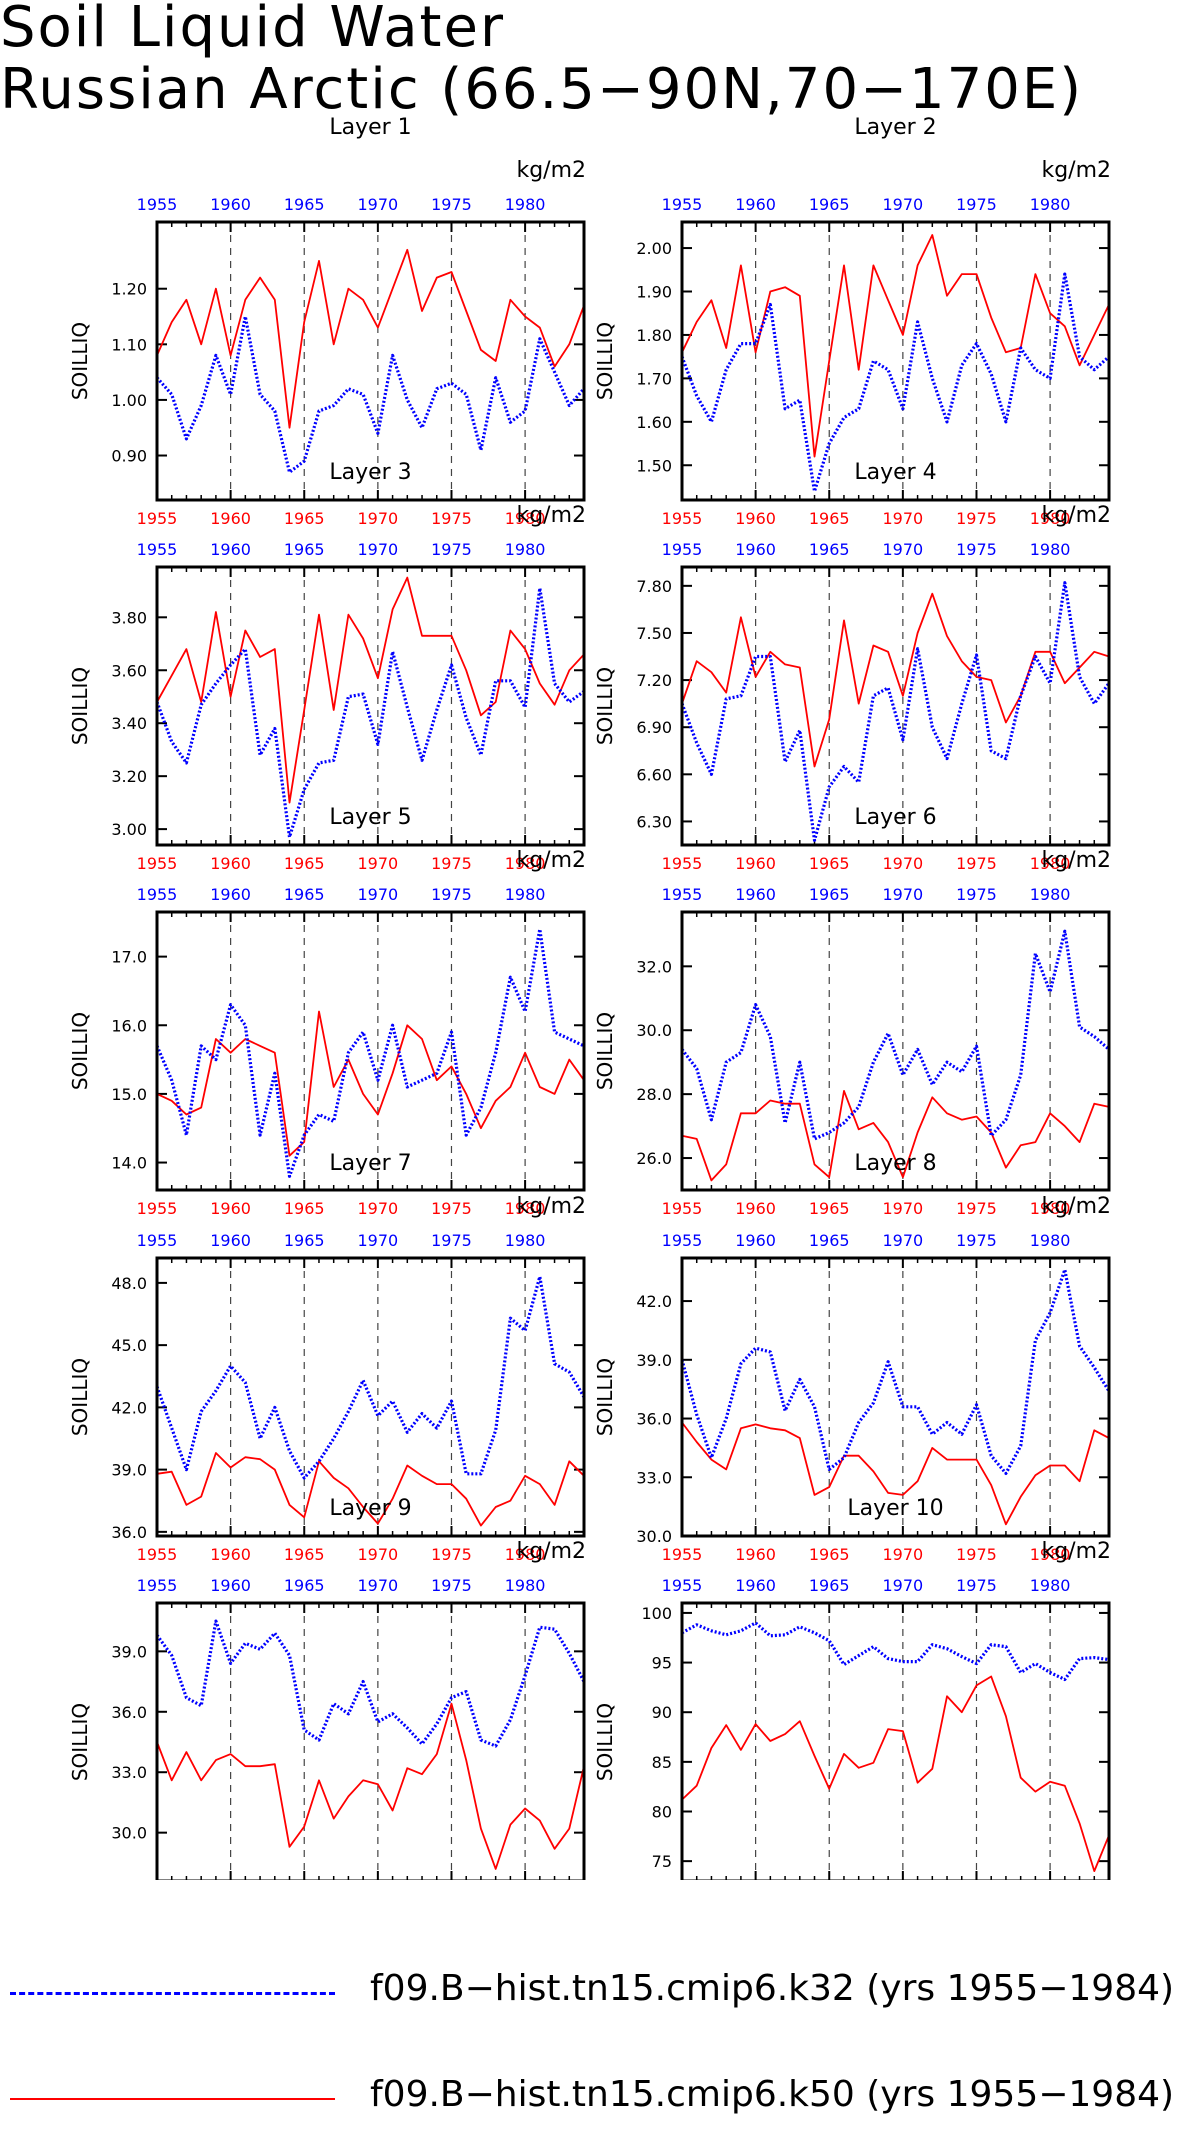  I want to click on y-tick-label: 3.00, so click(129, 829).